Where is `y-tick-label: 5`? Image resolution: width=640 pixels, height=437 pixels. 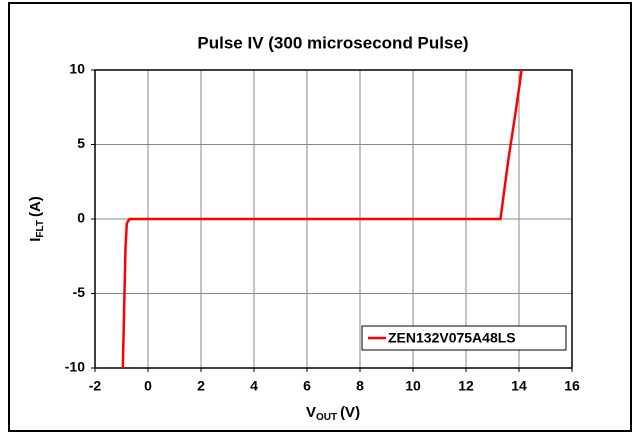
y-tick-label: 5 is located at coordinates (81, 143).